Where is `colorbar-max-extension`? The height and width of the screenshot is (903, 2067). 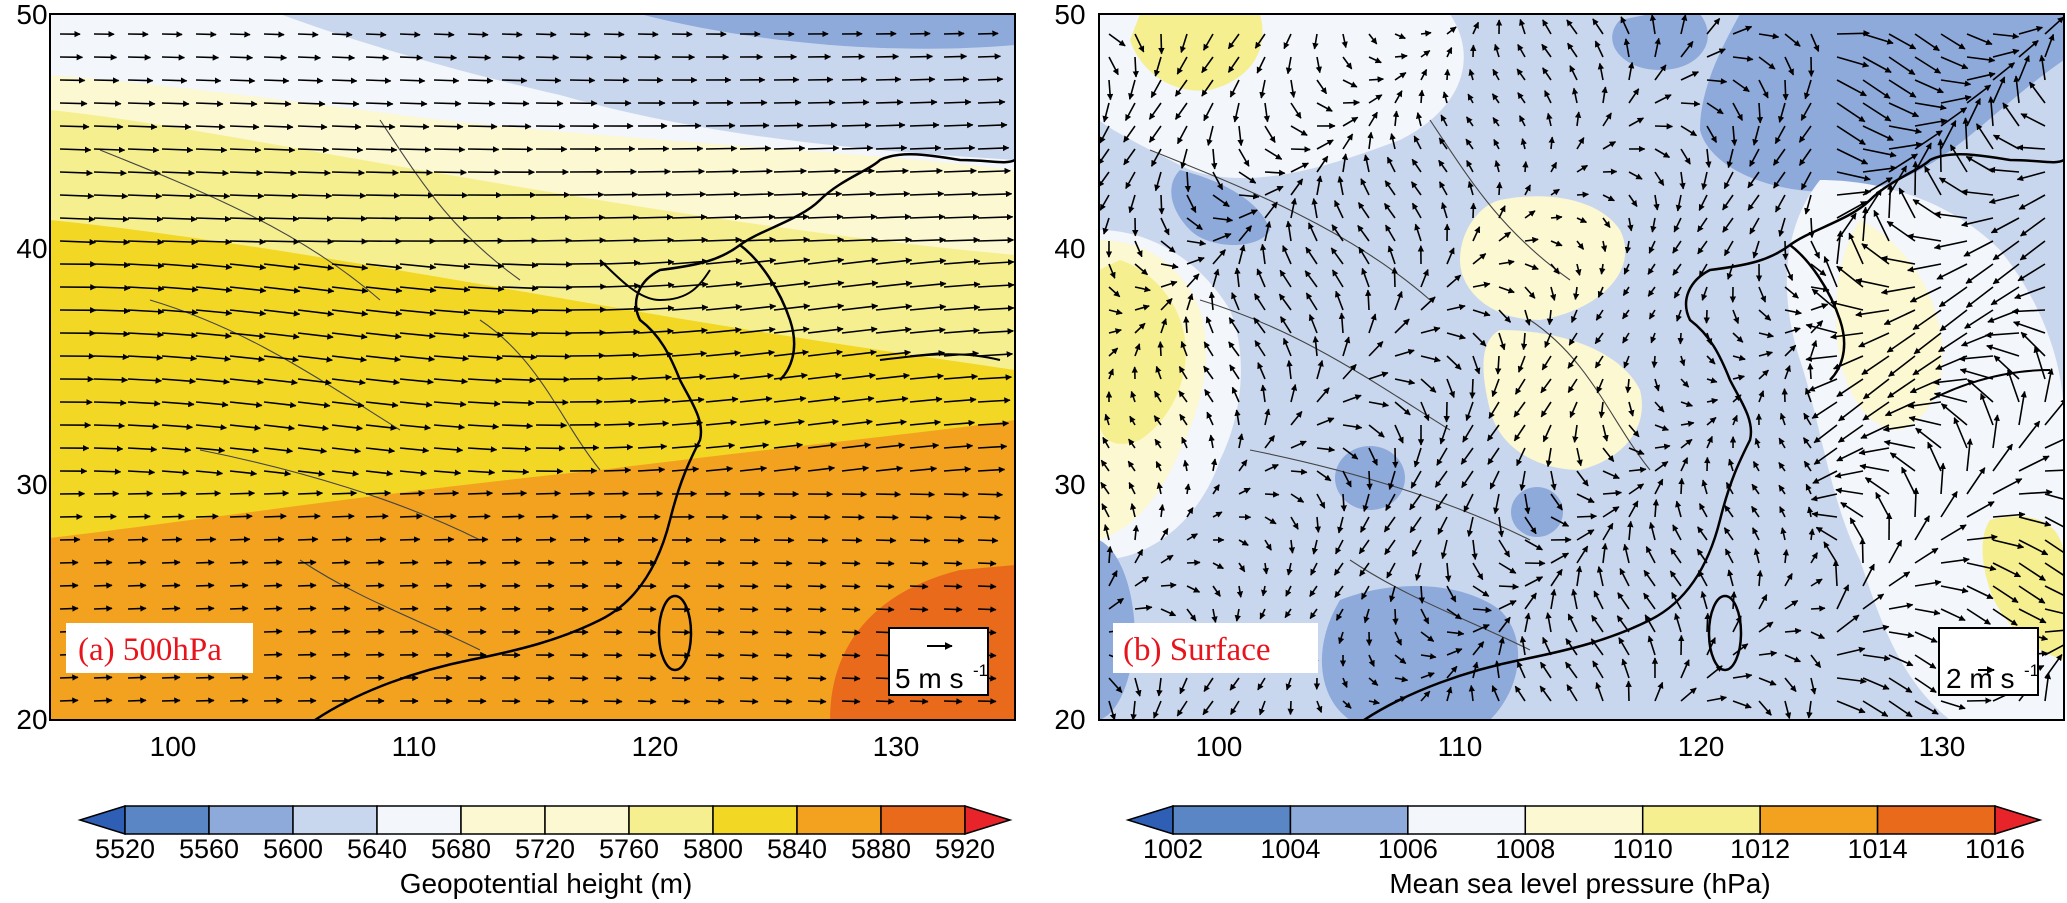 colorbar-max-extension is located at coordinates (988, 820).